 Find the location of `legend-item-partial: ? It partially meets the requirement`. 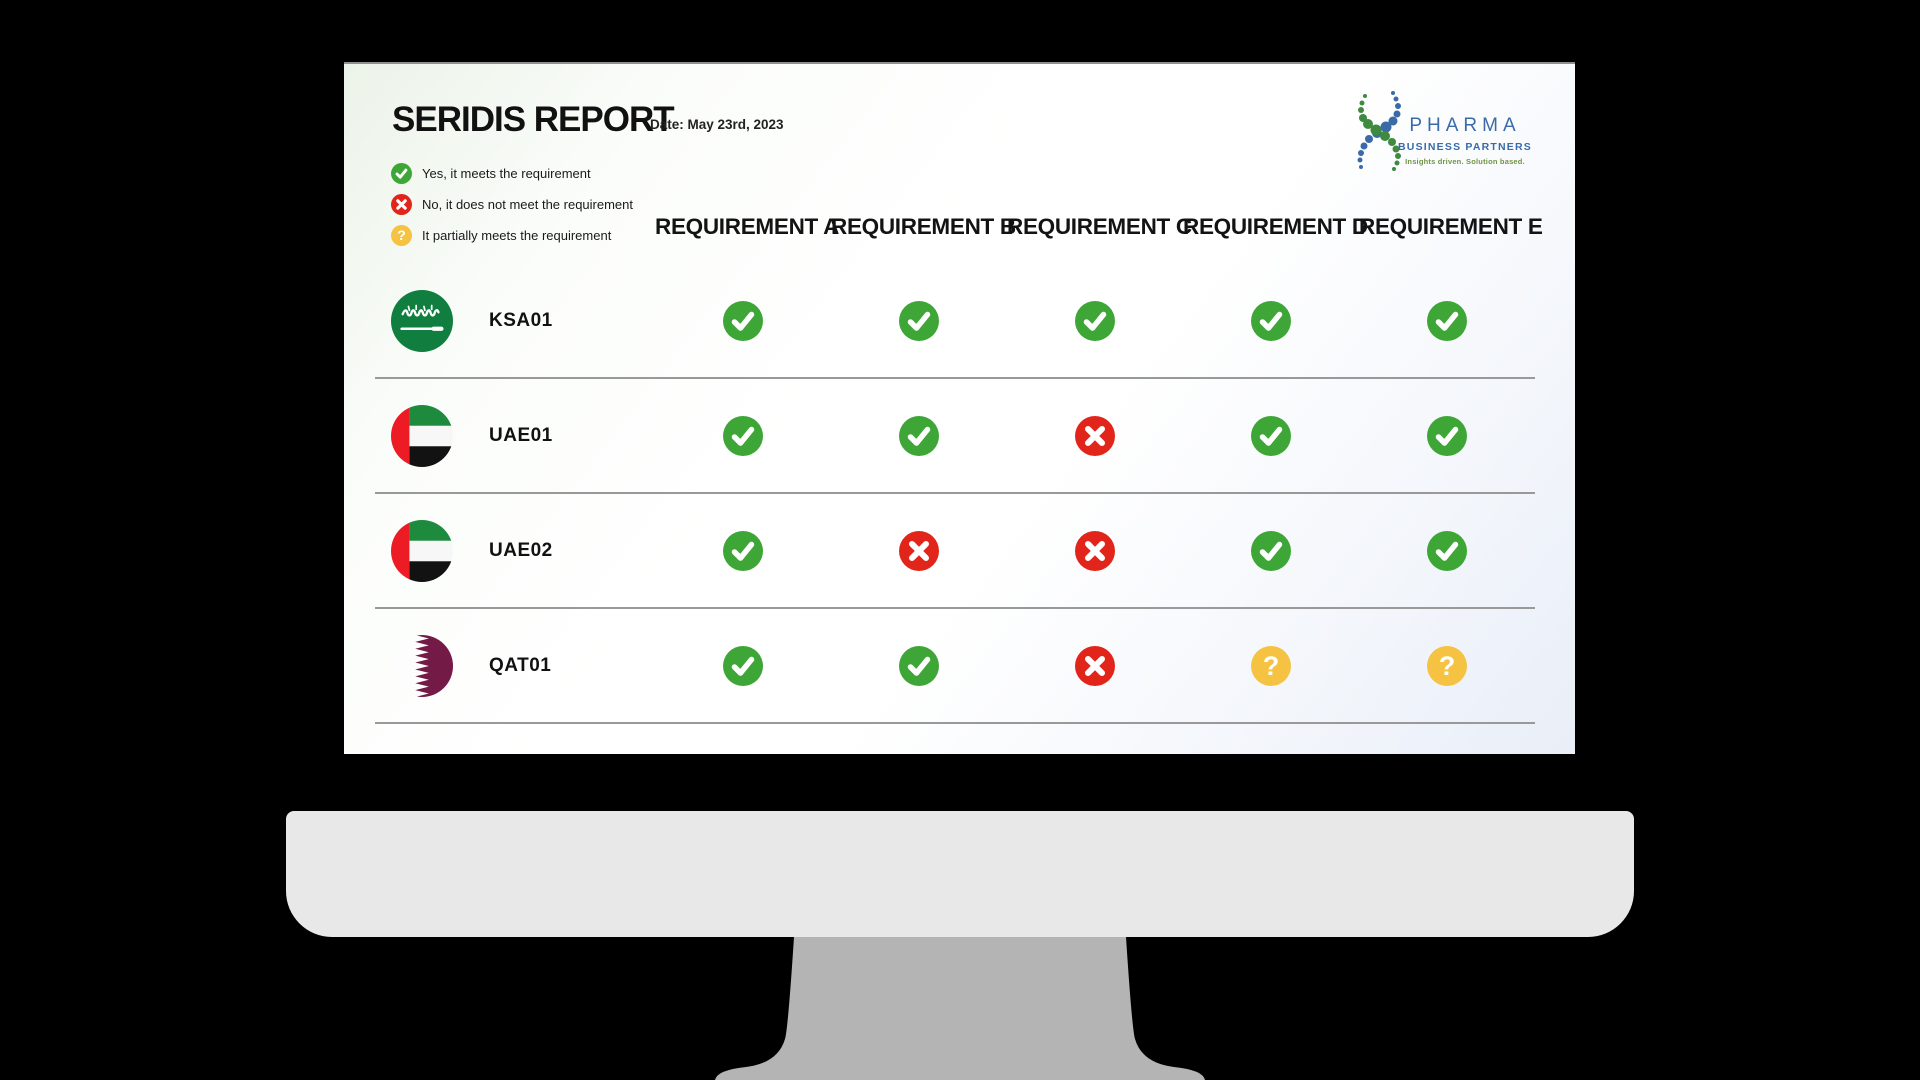

legend-item-partial: ? It partially meets the requirement is located at coordinates (512, 235).